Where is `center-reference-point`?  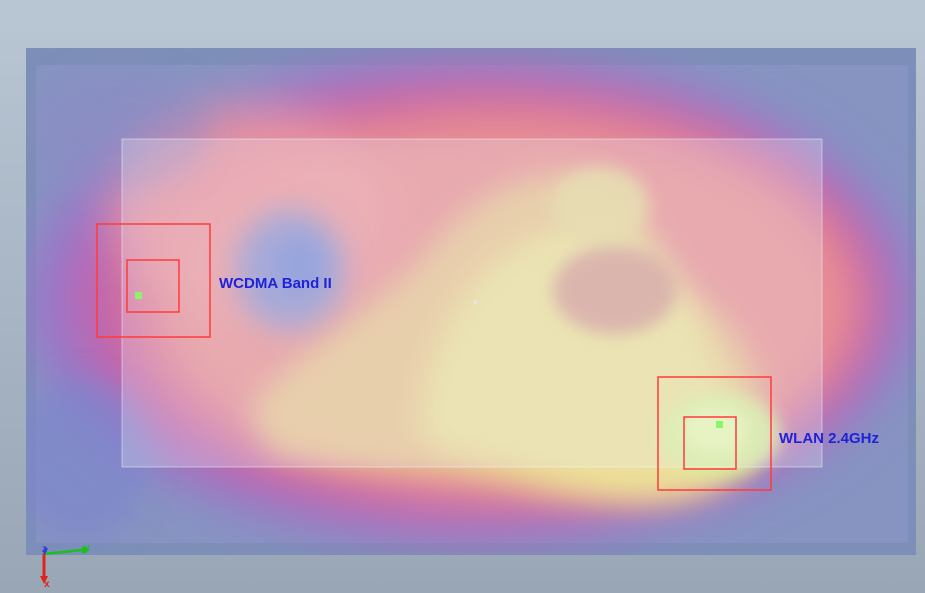
center-reference-point is located at coordinates (475, 302).